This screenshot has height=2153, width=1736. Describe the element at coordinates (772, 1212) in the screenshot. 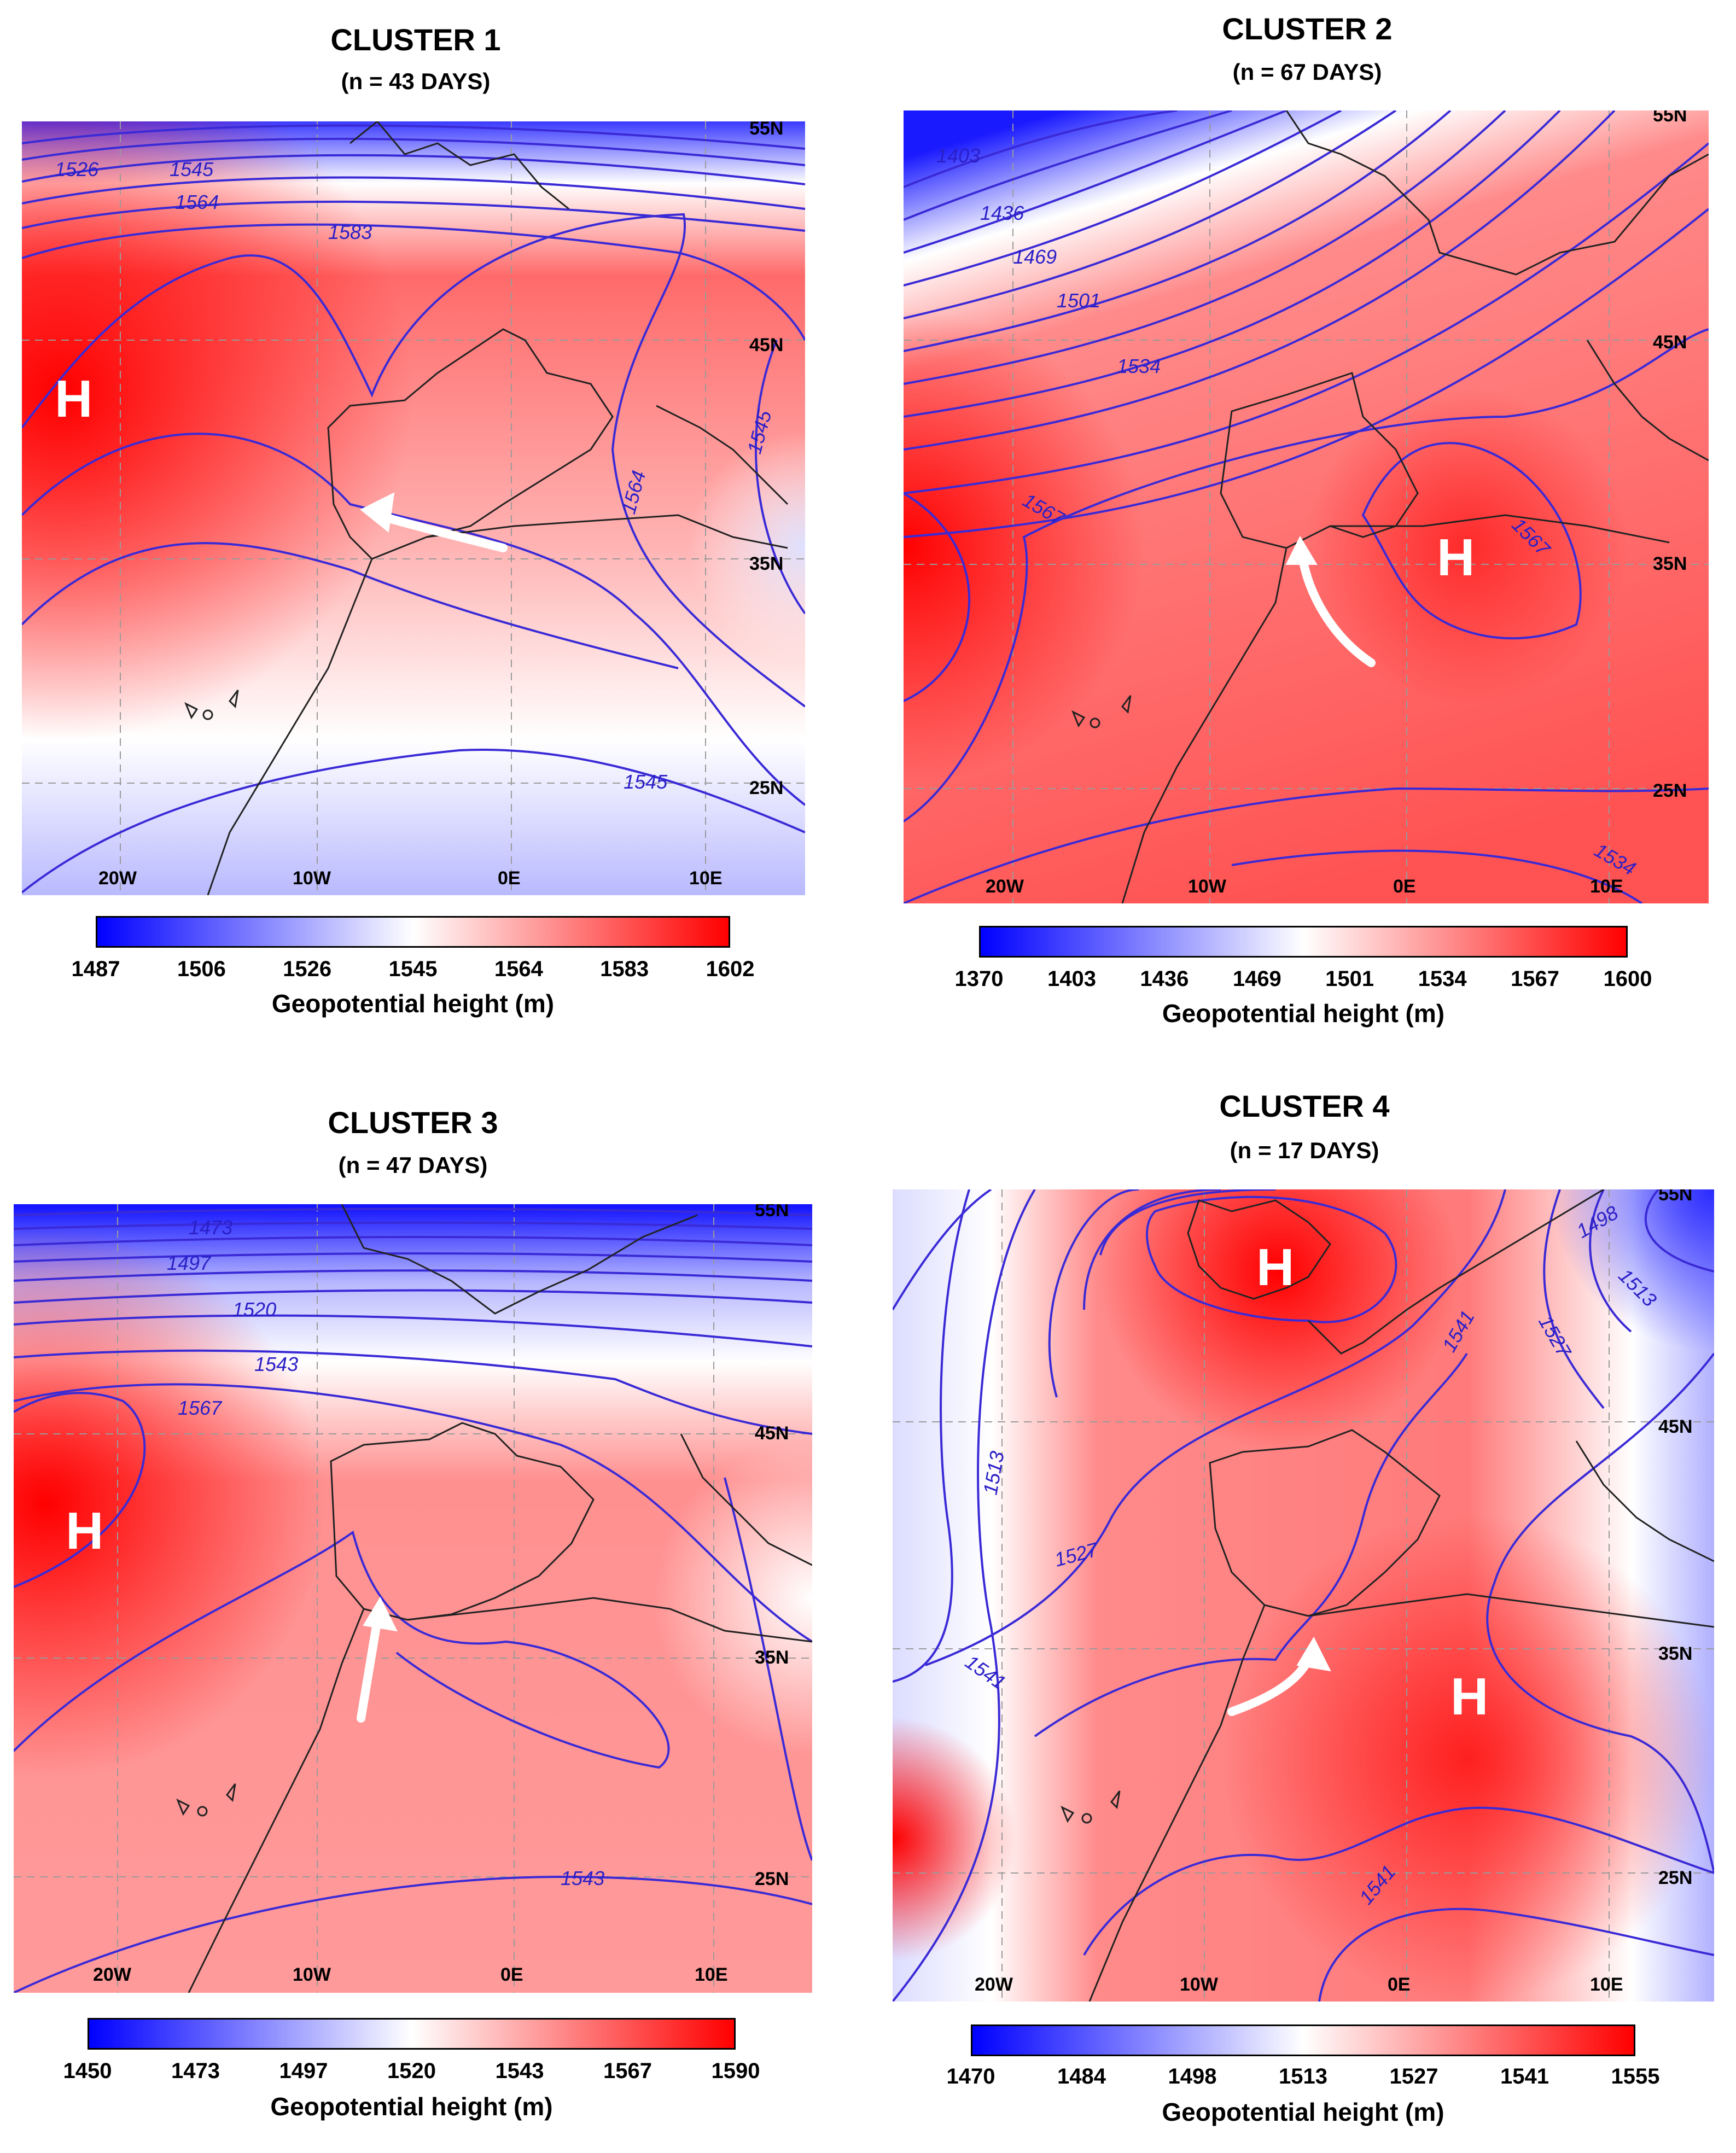

I see `cluster-3-lat-55n: 55N` at that location.